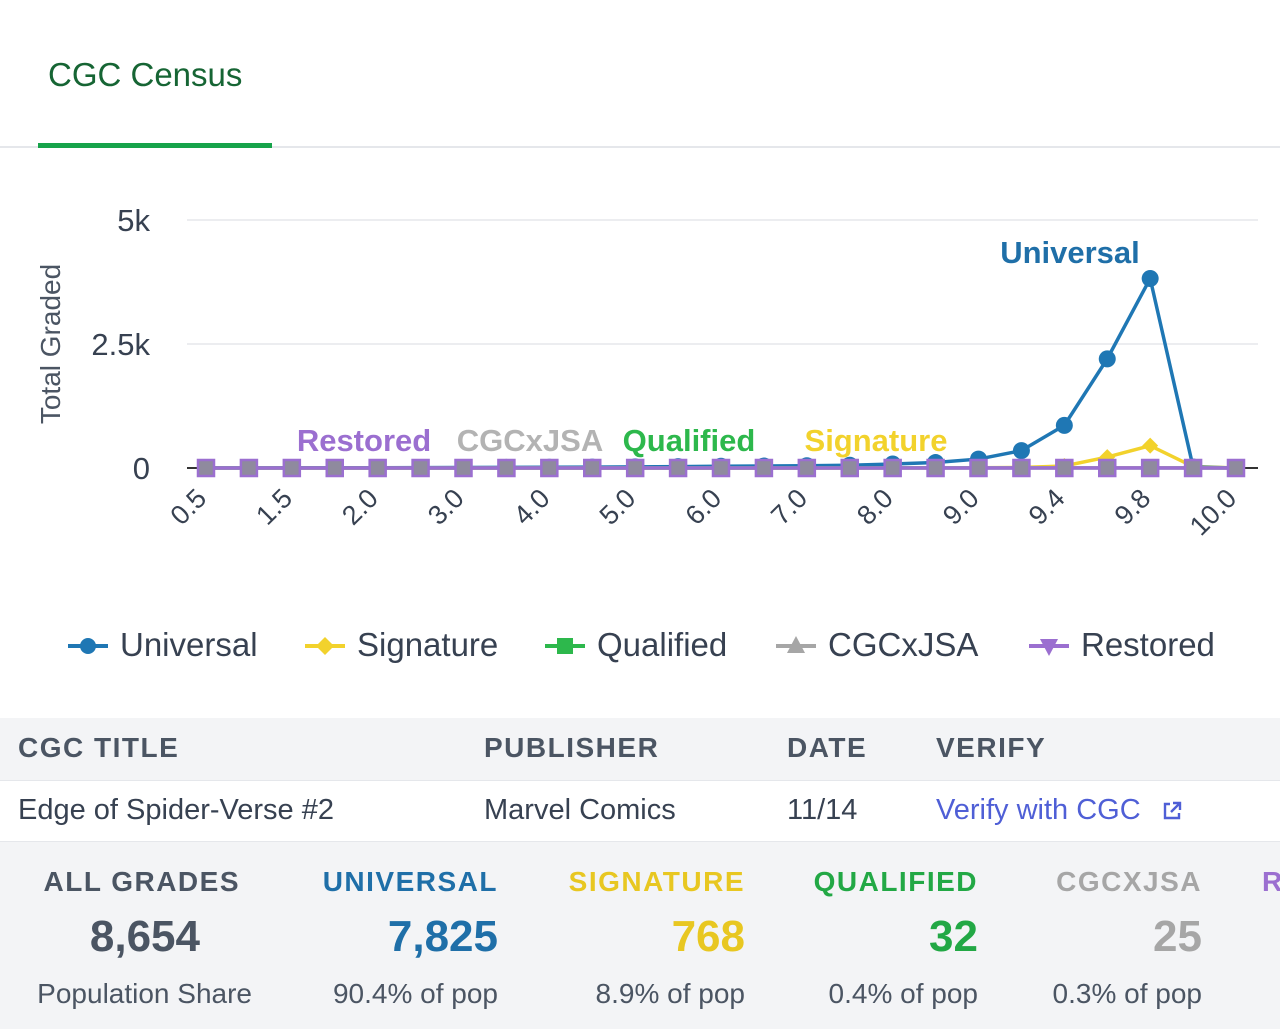  I want to click on series-annotation: Universal, so click(1070, 252).